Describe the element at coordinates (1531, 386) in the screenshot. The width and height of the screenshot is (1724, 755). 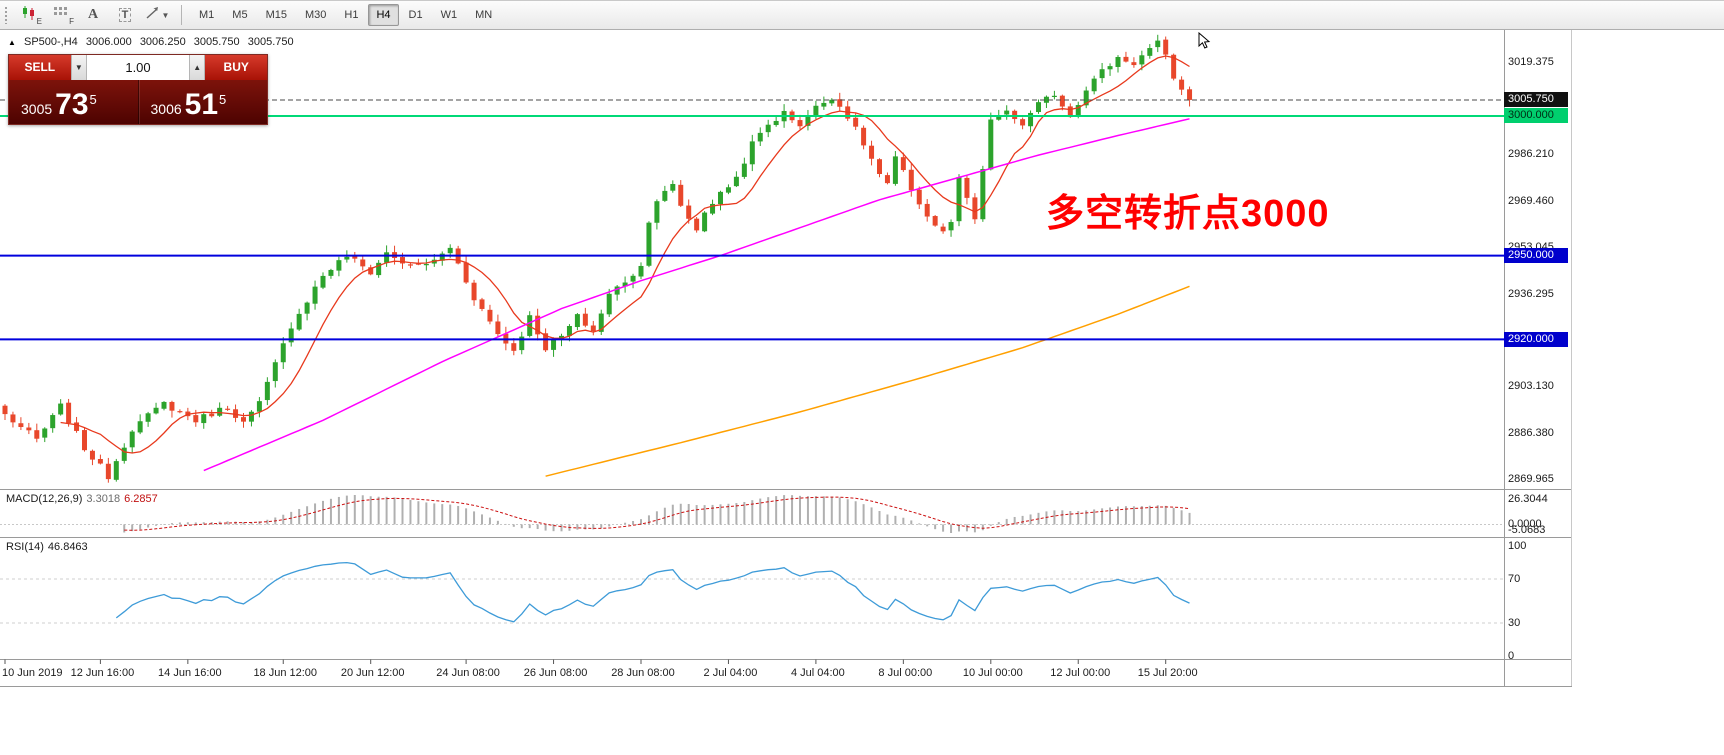
I see `price-axis-label: 2903.130` at that location.